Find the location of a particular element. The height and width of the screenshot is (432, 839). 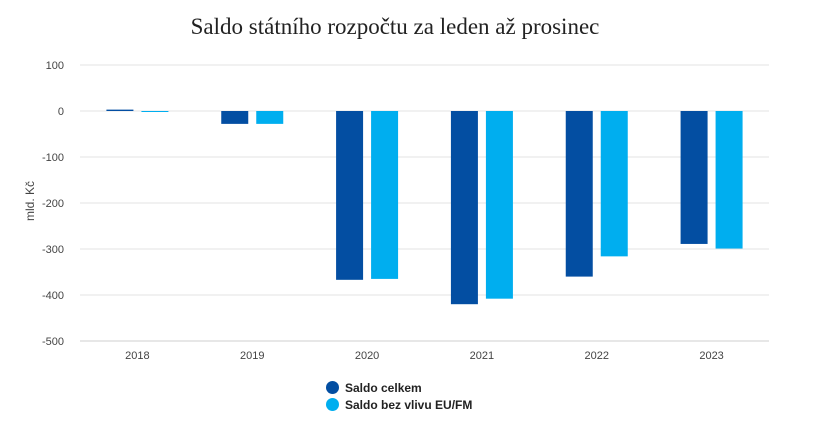

legend-label-saldo-celkem: Saldo celkem is located at coordinates (383, 387).